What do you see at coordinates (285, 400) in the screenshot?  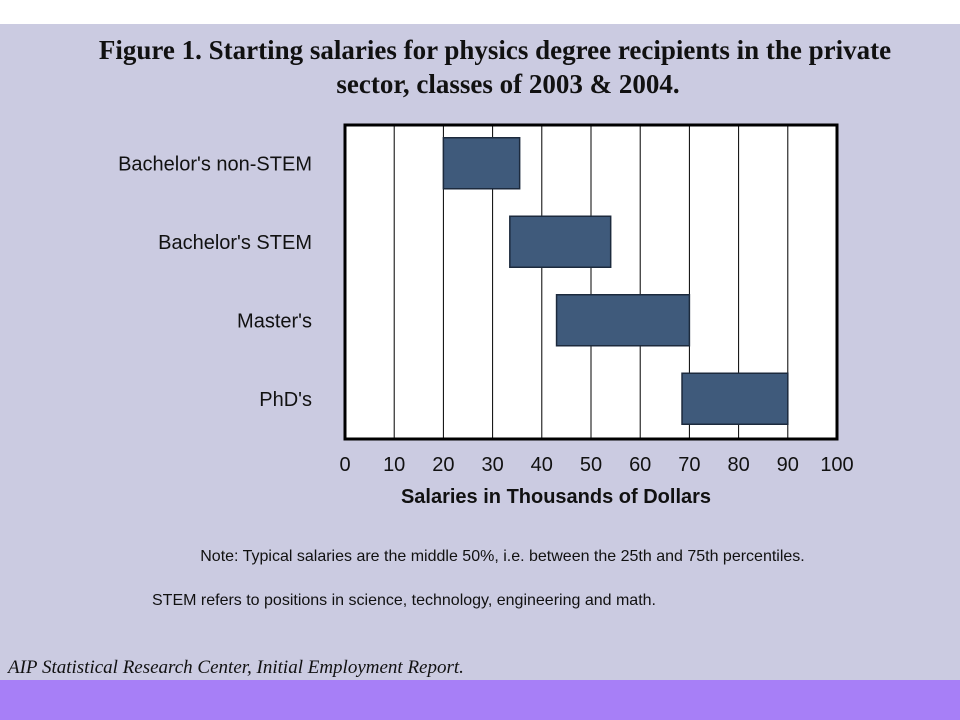 I see `category-label-3: PhD's` at bounding box center [285, 400].